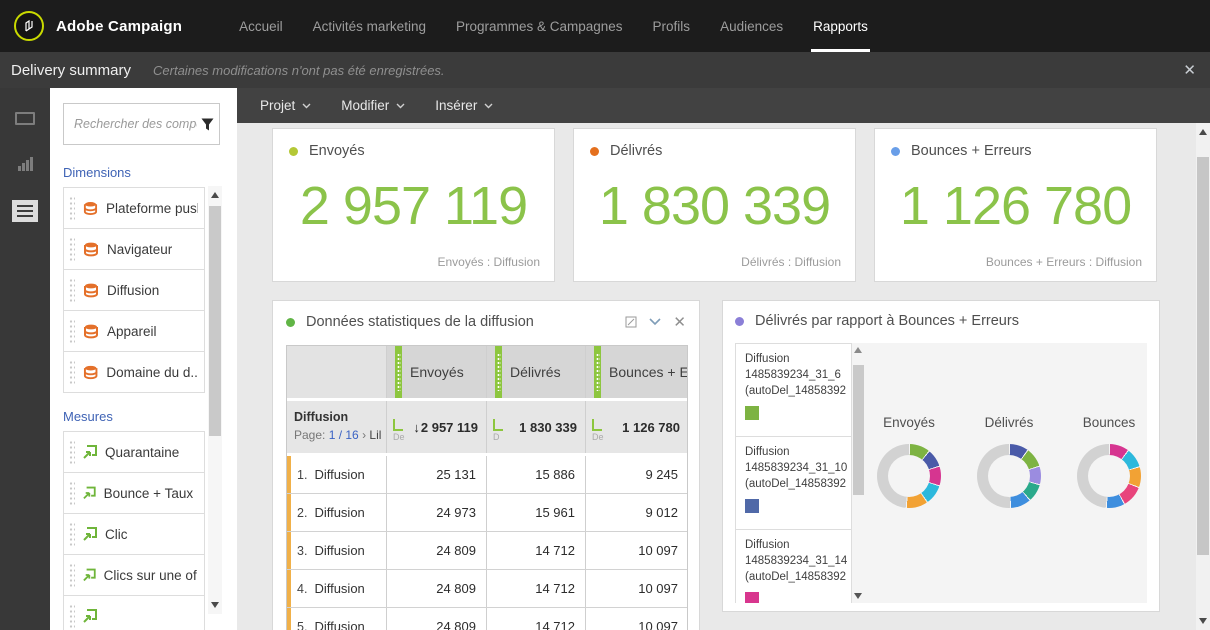 This screenshot has height=630, width=1210. I want to click on measure-item-quarantaine: Quarantaine, so click(134, 452).